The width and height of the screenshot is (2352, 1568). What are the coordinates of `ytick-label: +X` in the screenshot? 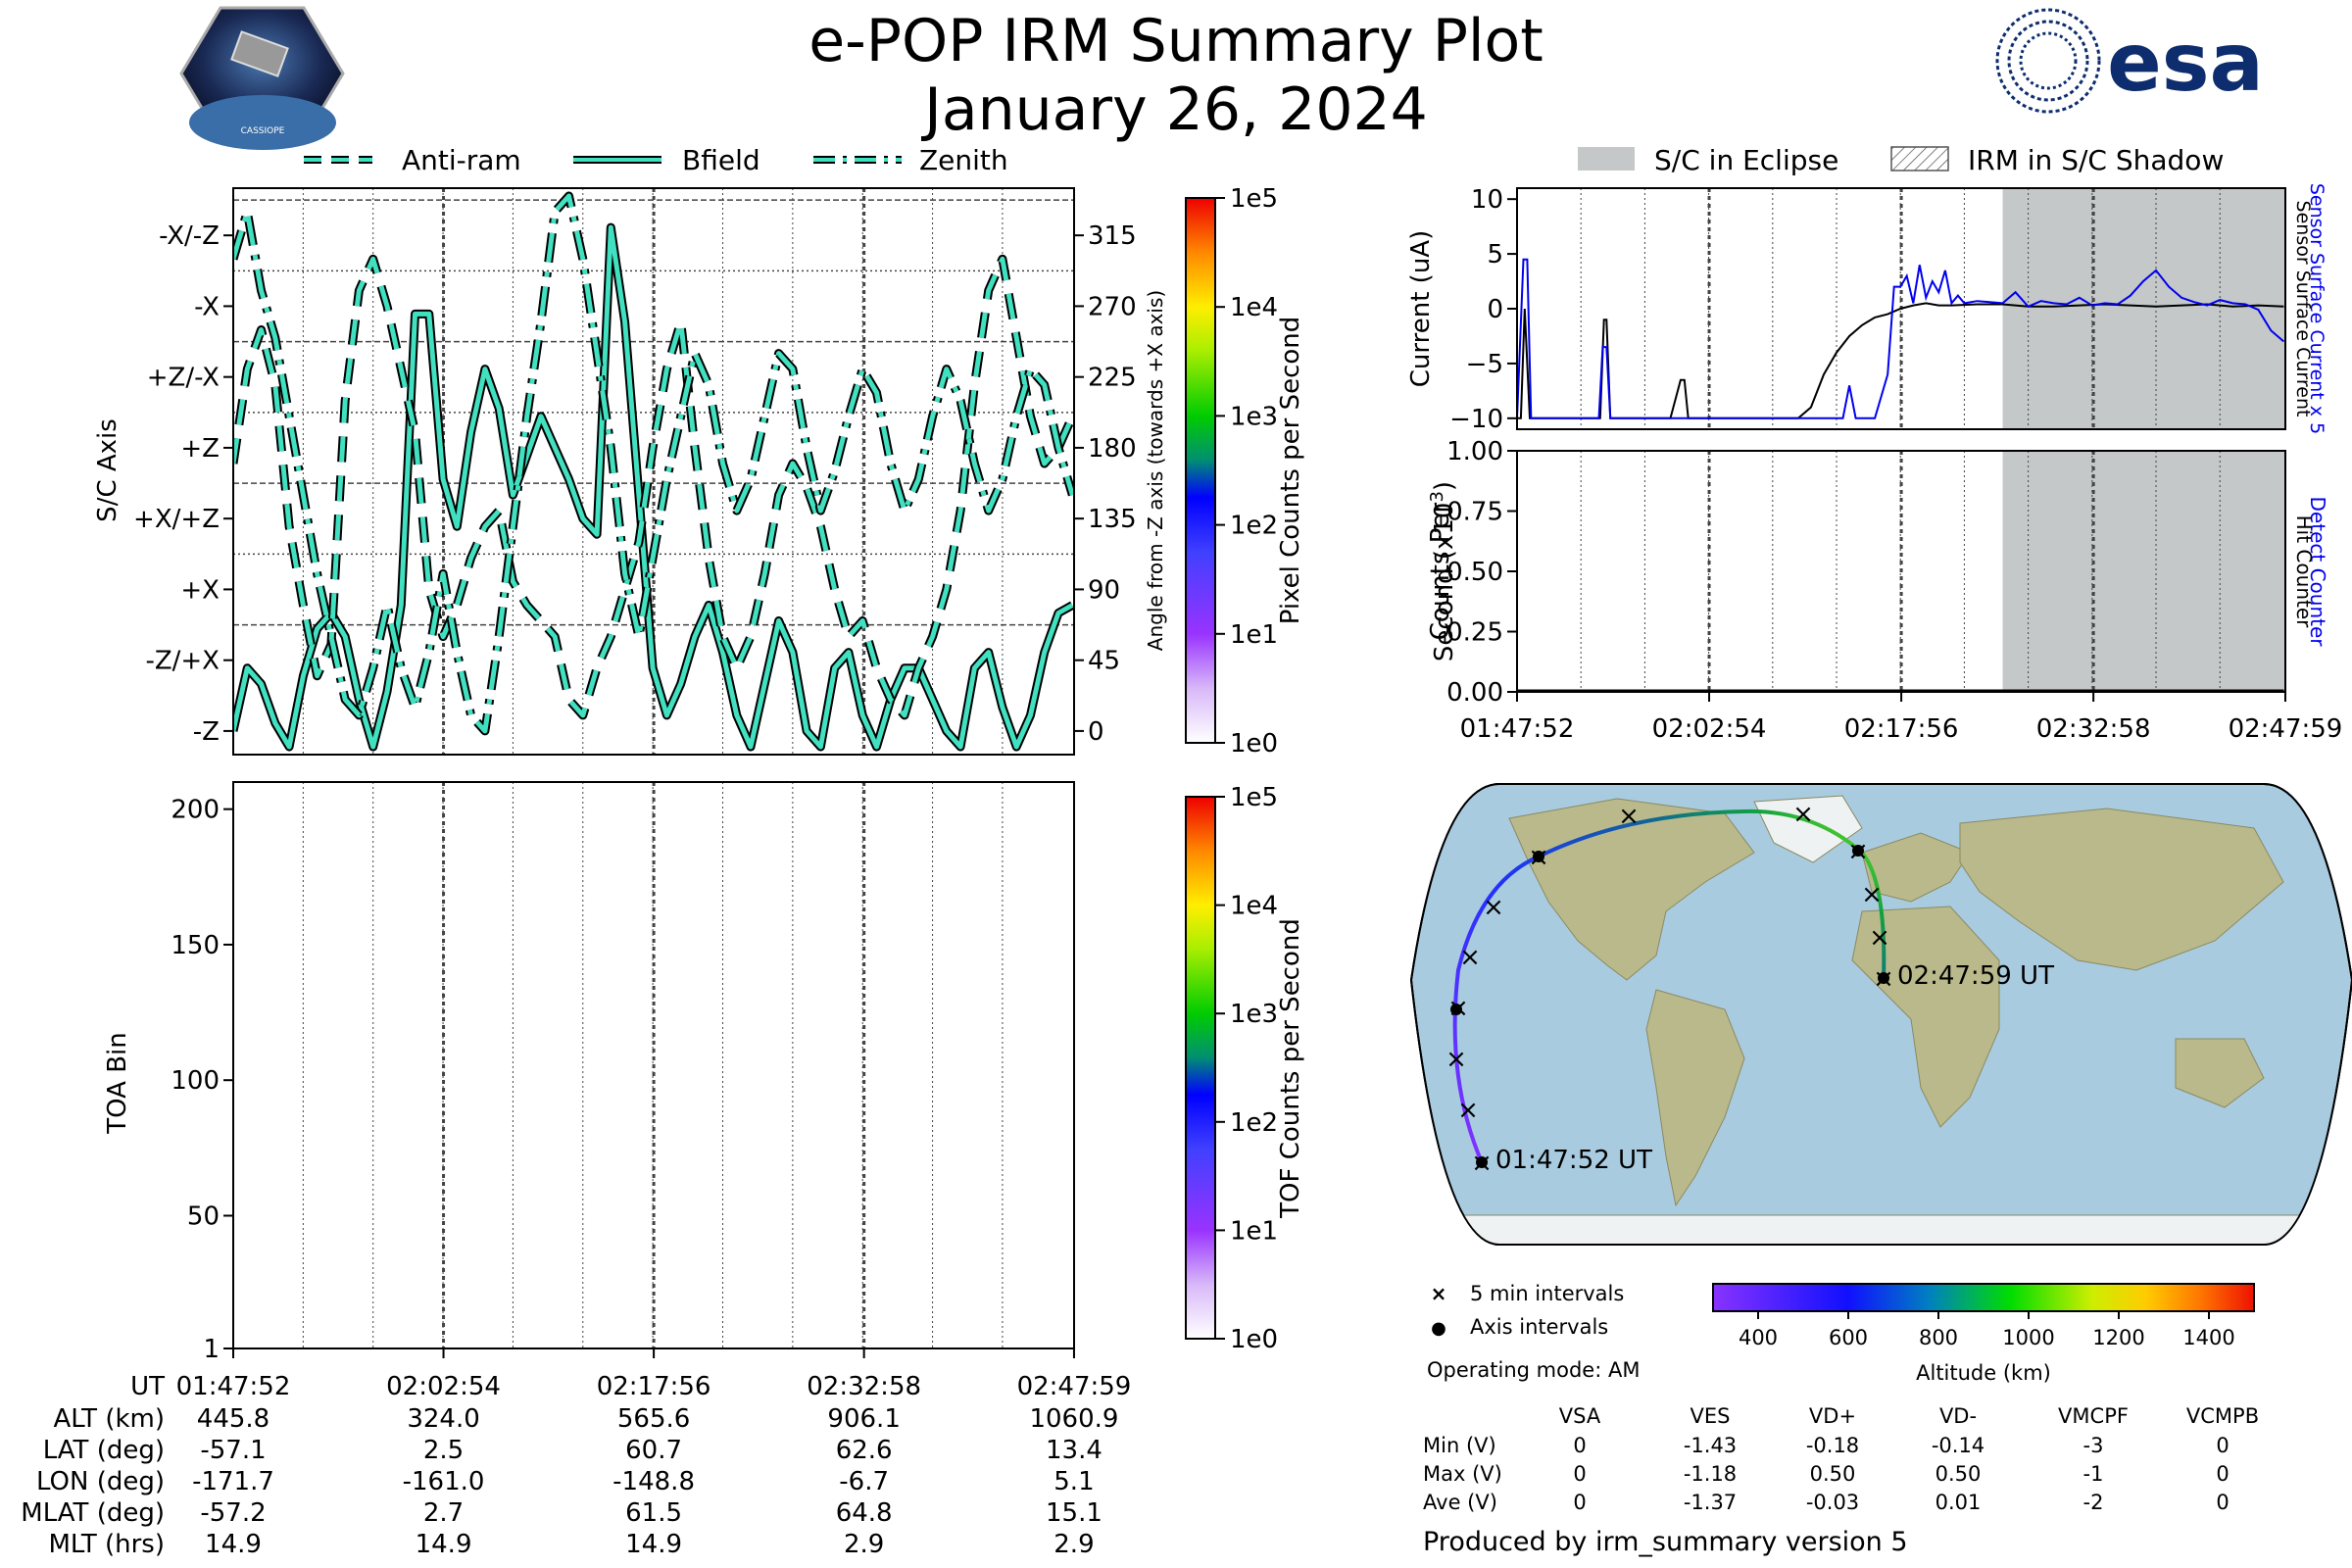 It's located at (200, 590).